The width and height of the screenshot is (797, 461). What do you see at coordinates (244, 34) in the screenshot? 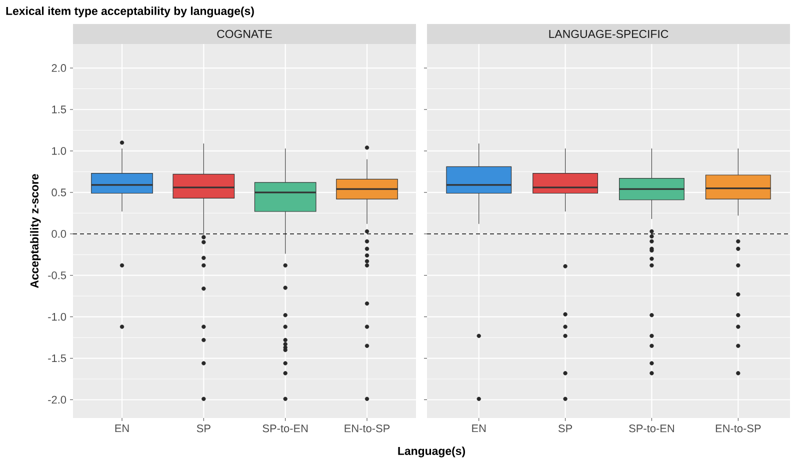
I see `chart-subtitle: COGNATE` at bounding box center [244, 34].